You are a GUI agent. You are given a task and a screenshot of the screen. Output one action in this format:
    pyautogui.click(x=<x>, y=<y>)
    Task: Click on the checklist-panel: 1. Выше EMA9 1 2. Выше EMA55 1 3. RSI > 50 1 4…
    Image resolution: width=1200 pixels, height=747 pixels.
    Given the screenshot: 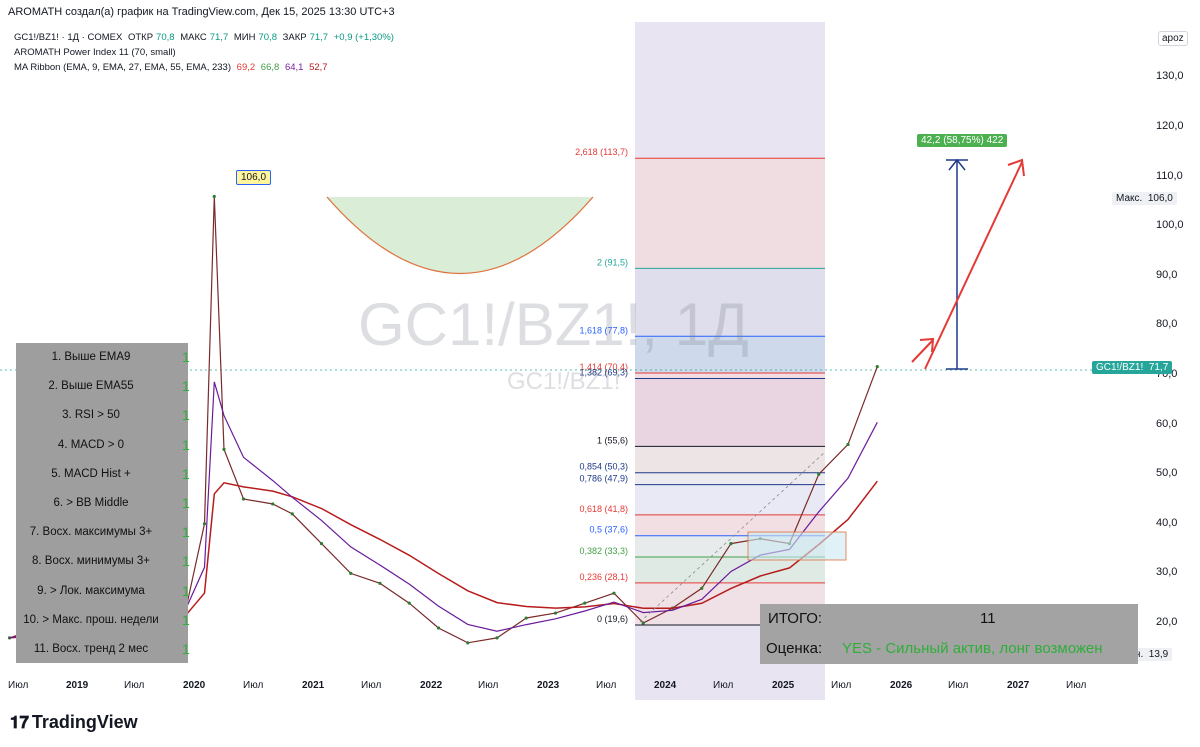 What is the action you would take?
    pyautogui.click(x=103, y=503)
    